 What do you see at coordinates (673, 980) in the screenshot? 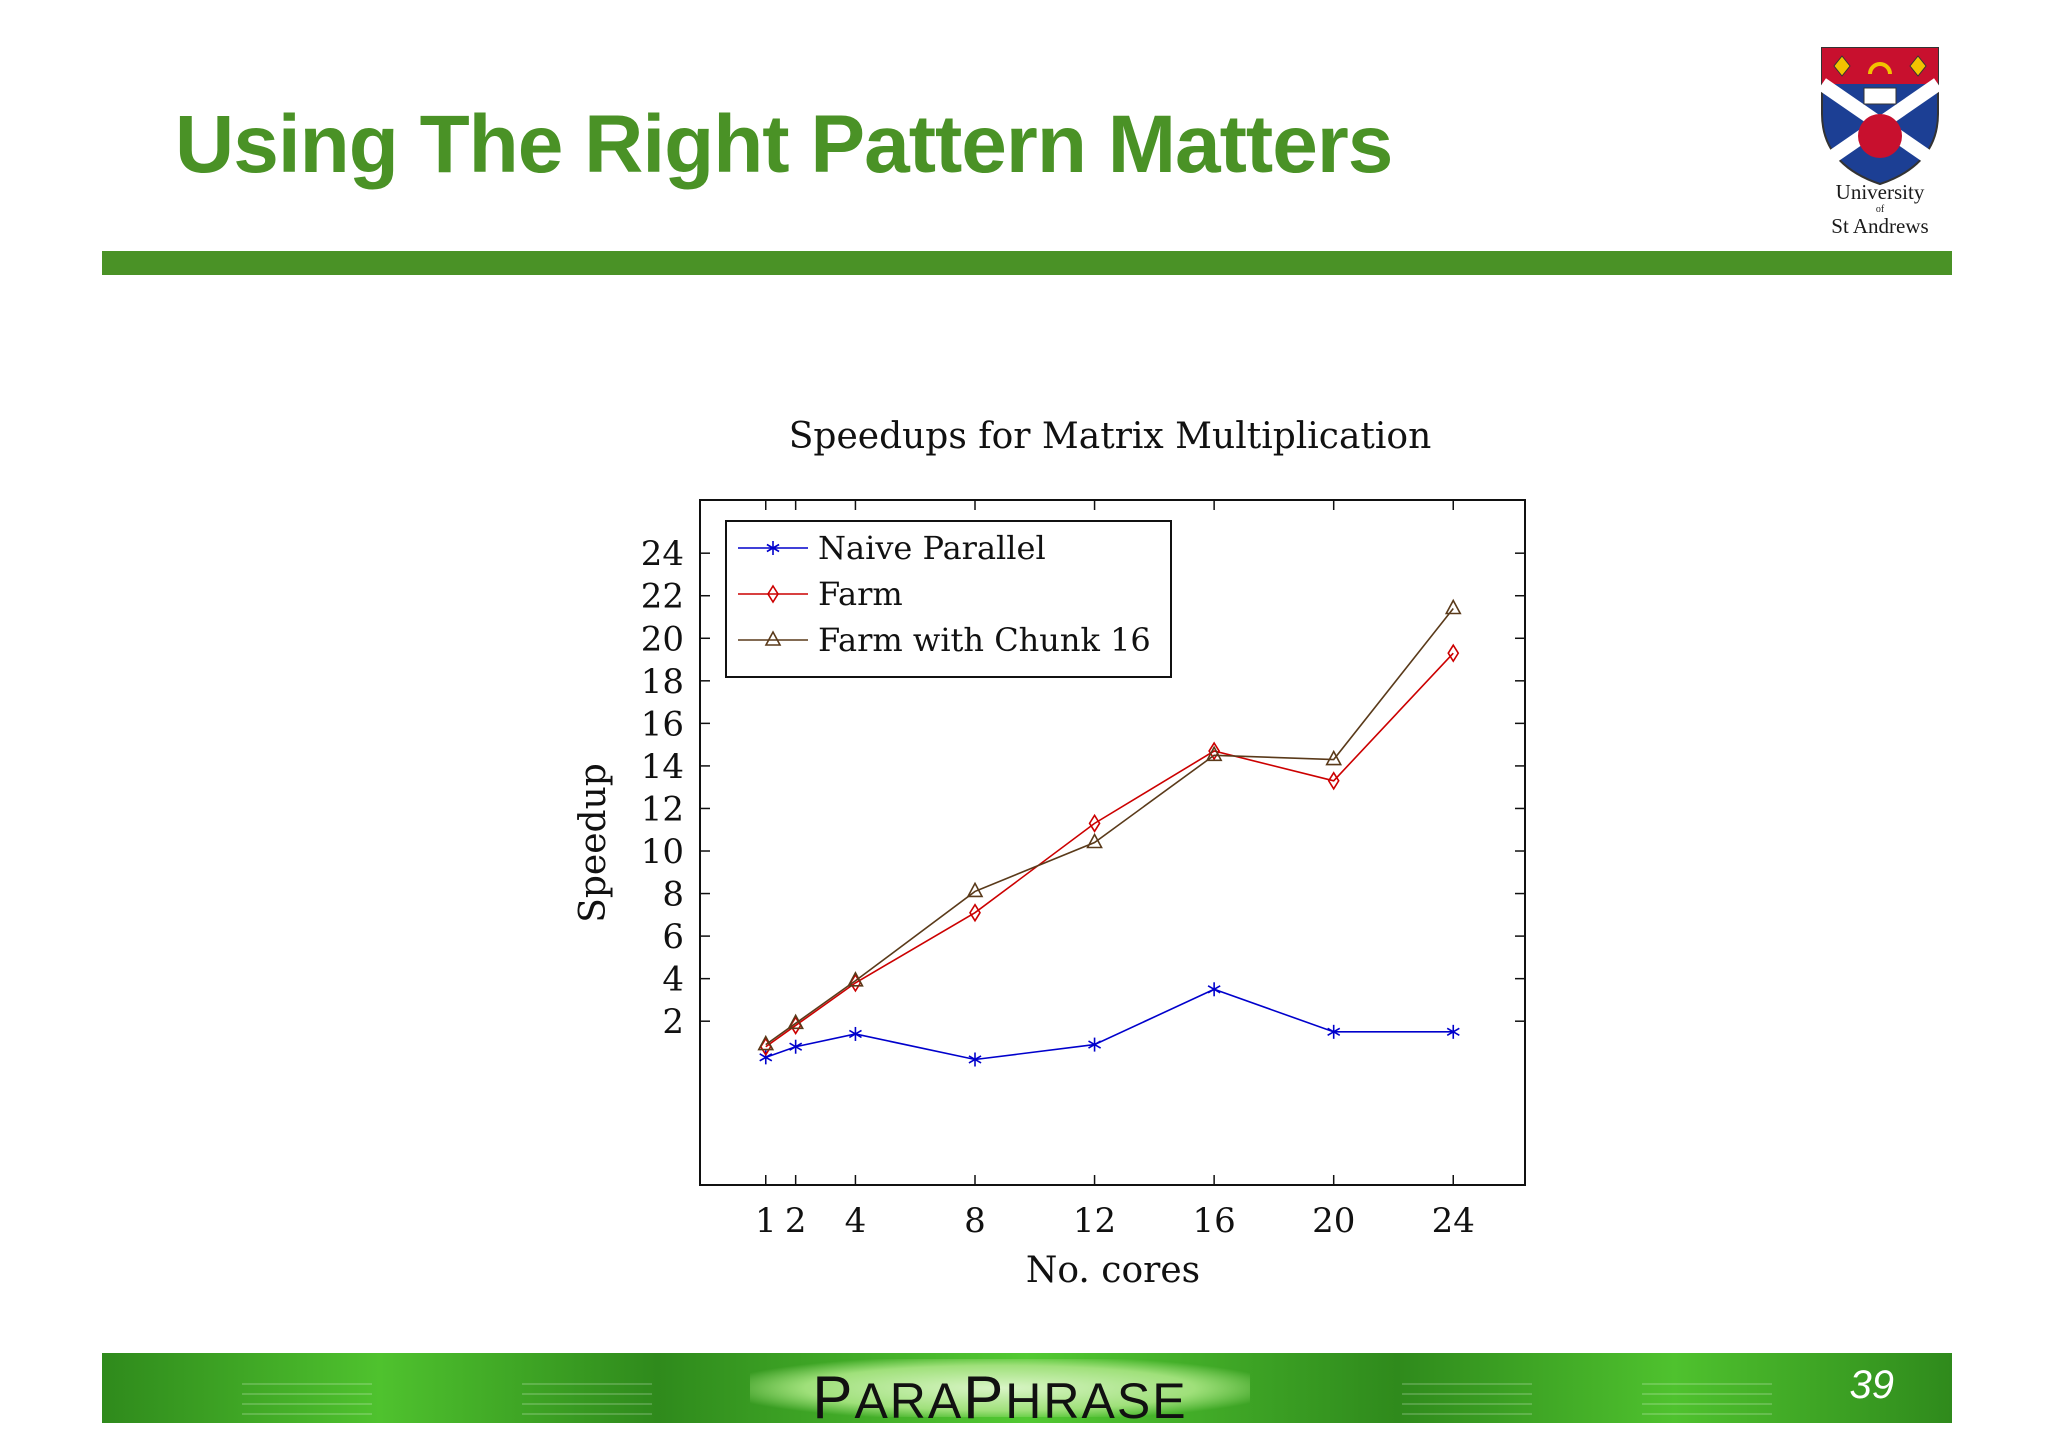
I see `y-tick-label: 4` at bounding box center [673, 980].